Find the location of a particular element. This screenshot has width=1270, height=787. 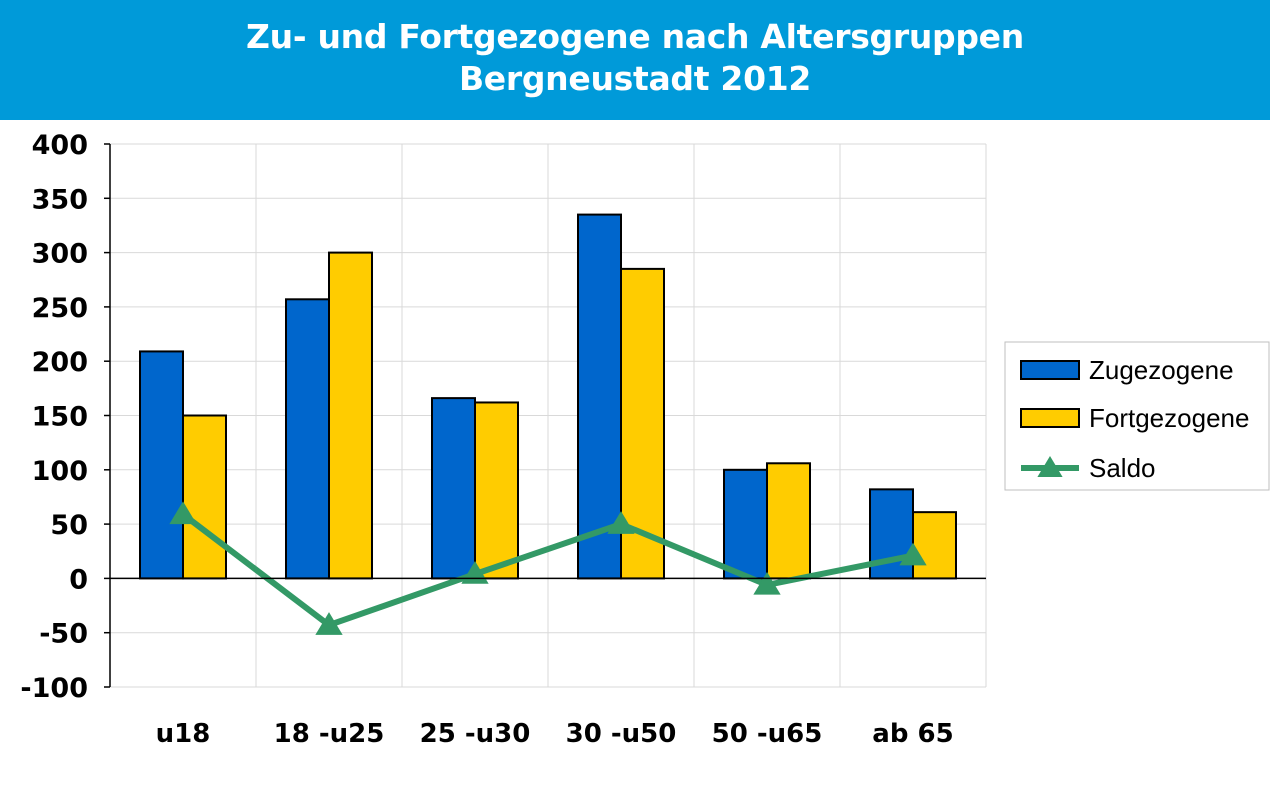

y-tick-label: 0 is located at coordinates (78, 579).